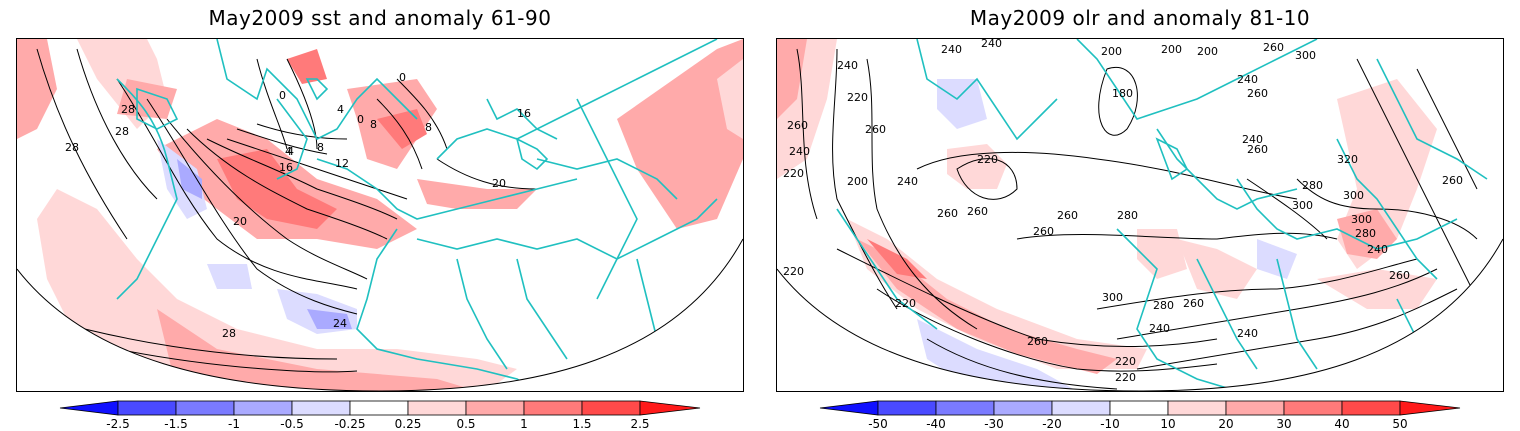 This screenshot has height=431, width=1520. What do you see at coordinates (292, 424) in the screenshot?
I see `colorbar-tick-label: -0.5` at bounding box center [292, 424].